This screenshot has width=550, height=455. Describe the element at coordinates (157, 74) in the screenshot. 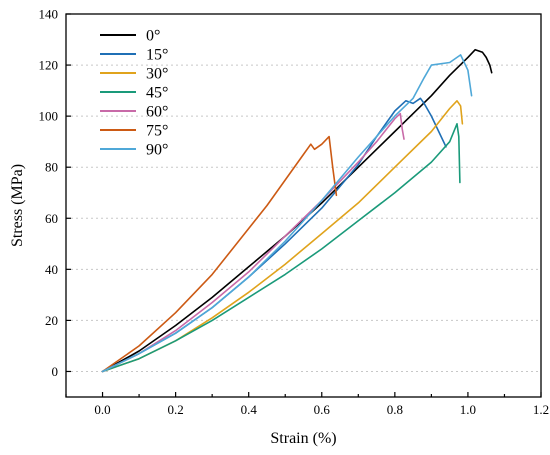

I see `legend-label-2: 30°` at that location.